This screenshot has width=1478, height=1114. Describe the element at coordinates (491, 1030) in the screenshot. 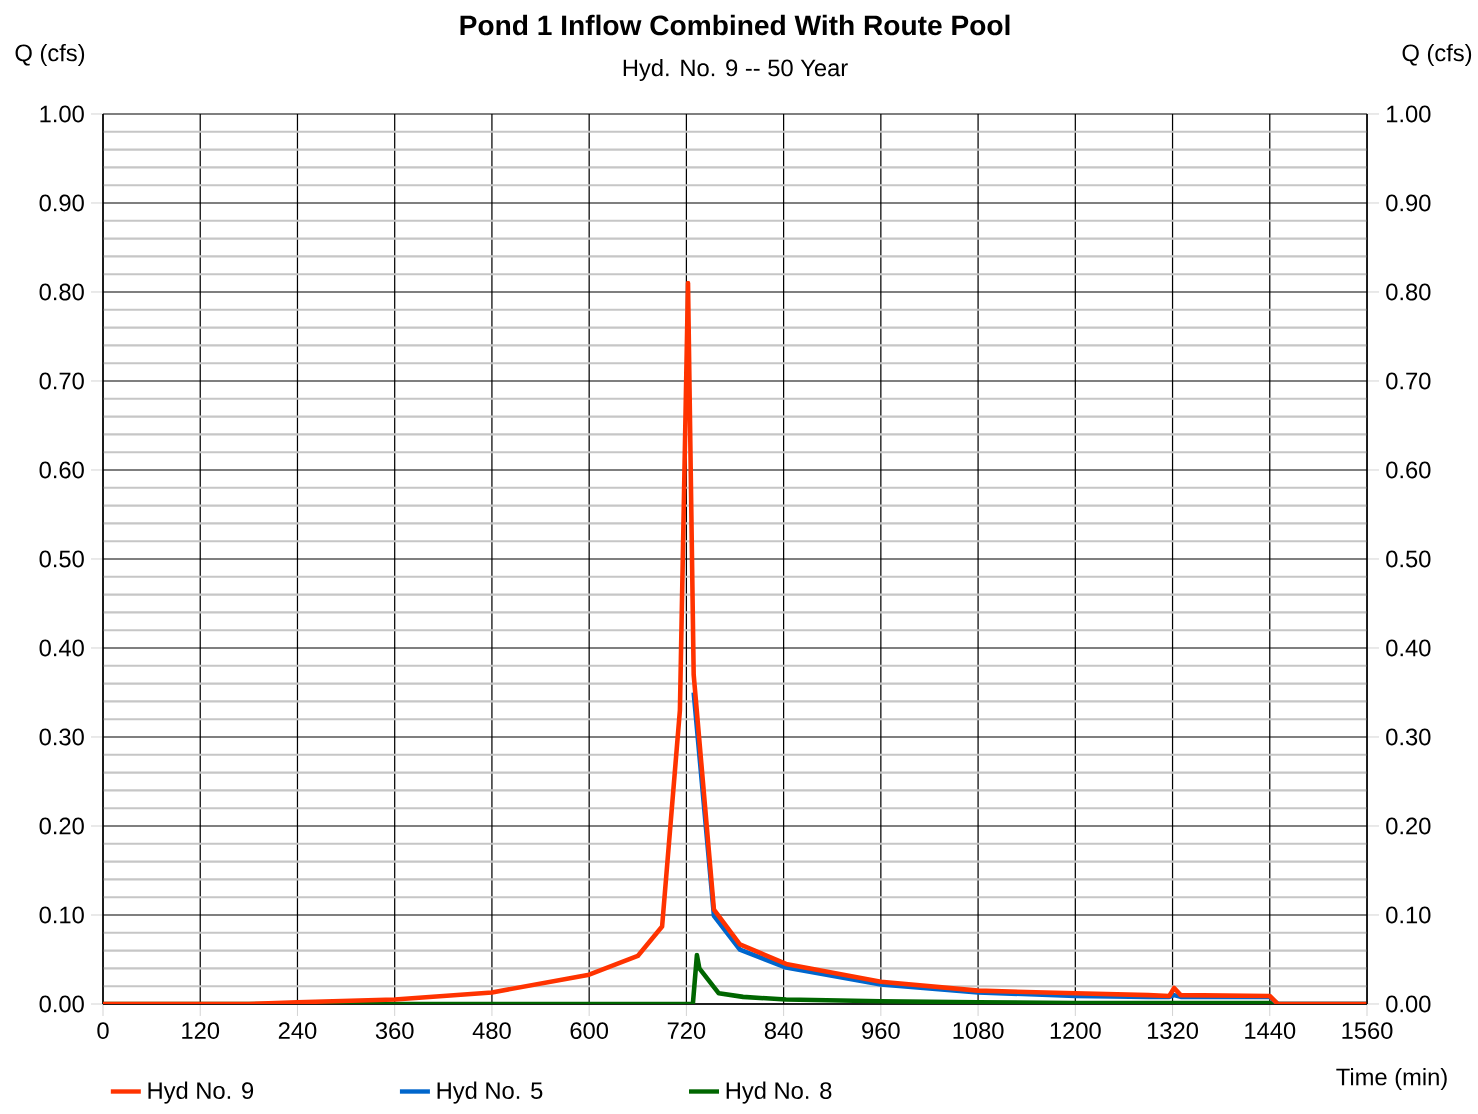

I see `x-tick-label: 480` at that location.